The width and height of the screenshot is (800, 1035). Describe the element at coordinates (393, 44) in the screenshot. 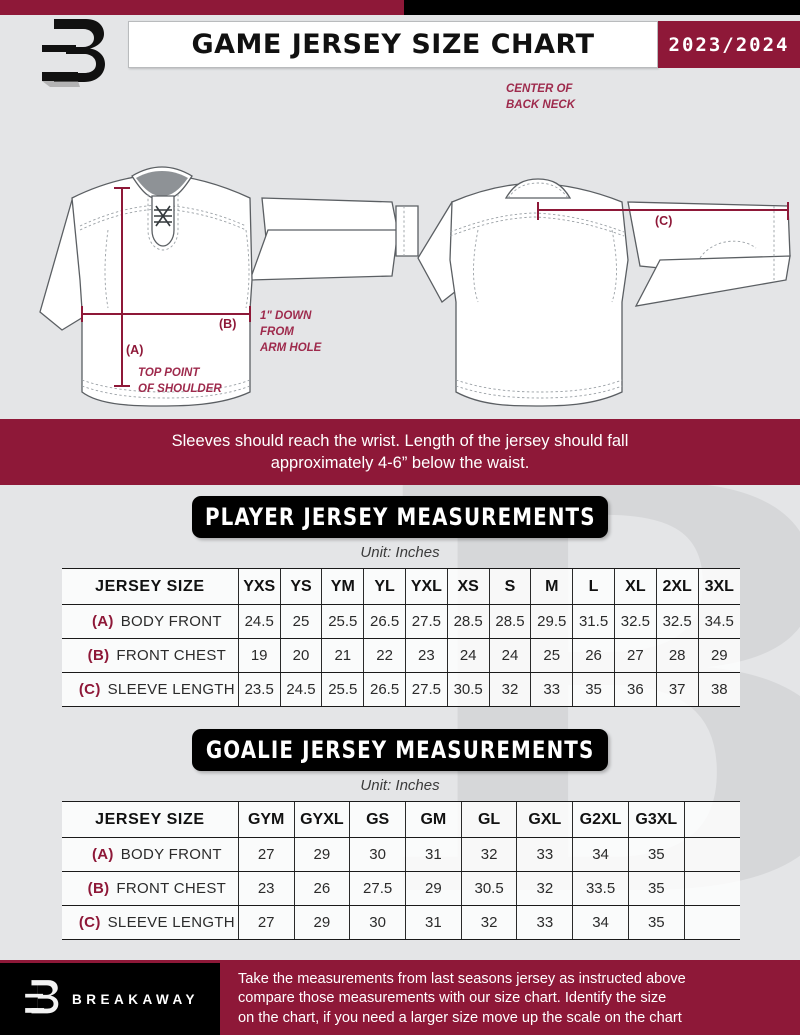

I see `page-title-box: GAME JERSEY SIZE CHART` at that location.